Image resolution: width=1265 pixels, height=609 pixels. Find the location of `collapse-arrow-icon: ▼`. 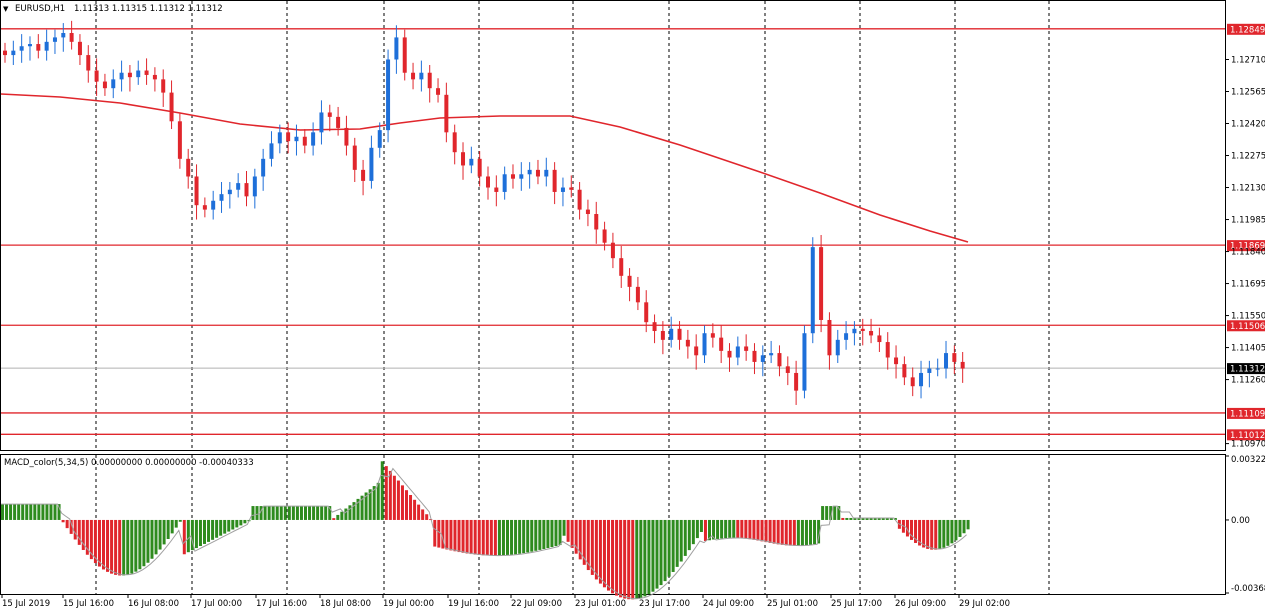

collapse-arrow-icon: ▼ is located at coordinates (6, 9).